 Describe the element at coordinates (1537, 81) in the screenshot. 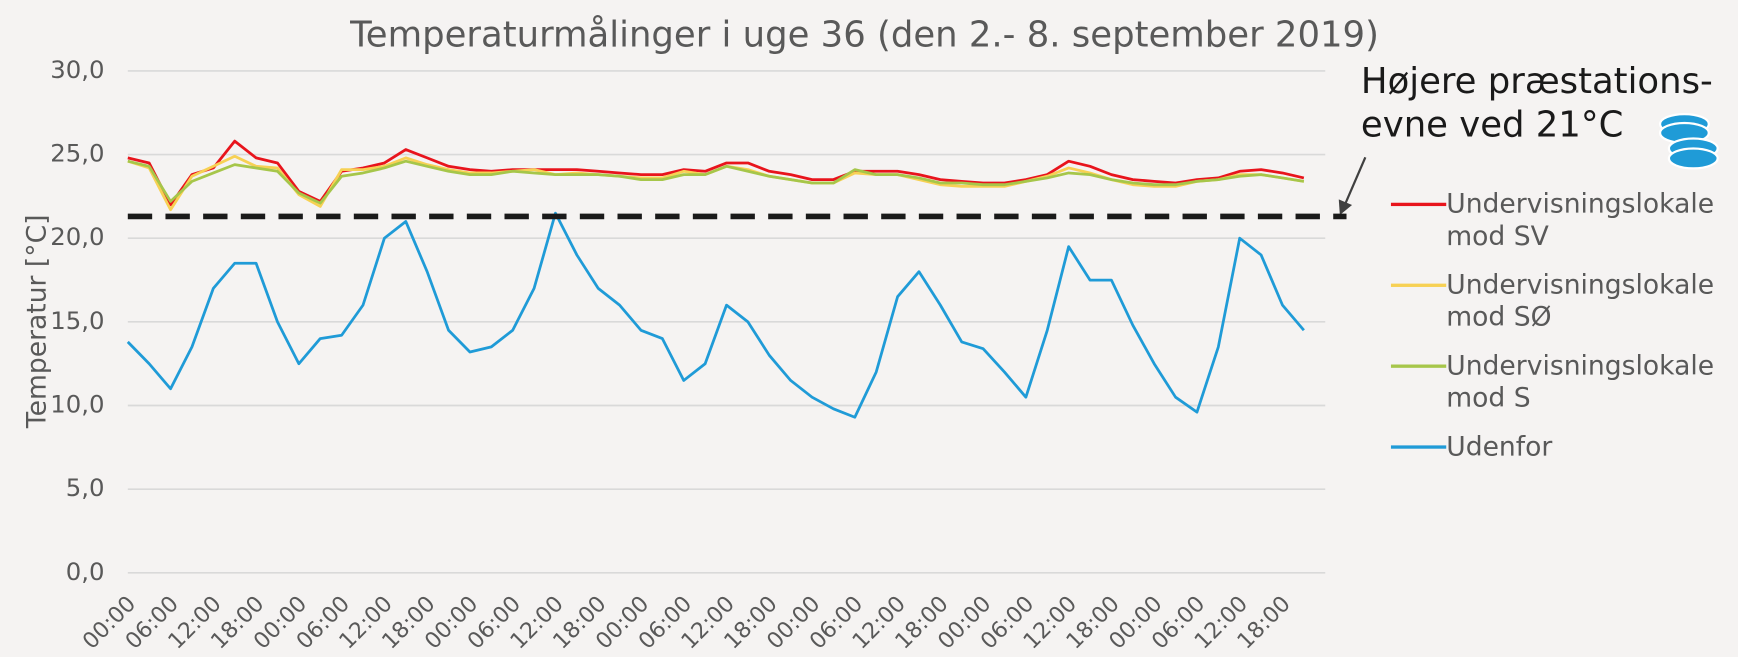

I see `annotation: Højere præstations-` at that location.